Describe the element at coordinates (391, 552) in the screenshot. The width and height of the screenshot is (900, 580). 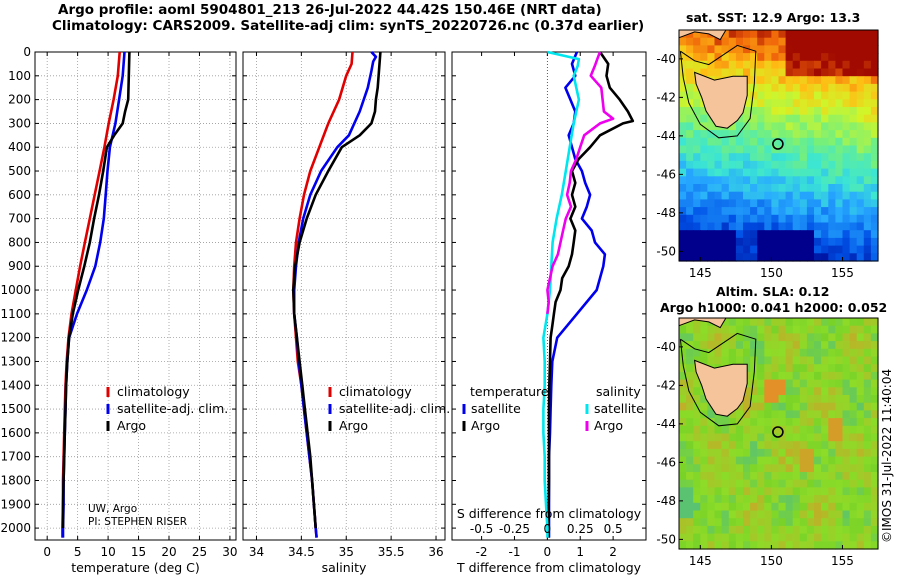
I see `salinity-xtick-label: 35.5` at that location.